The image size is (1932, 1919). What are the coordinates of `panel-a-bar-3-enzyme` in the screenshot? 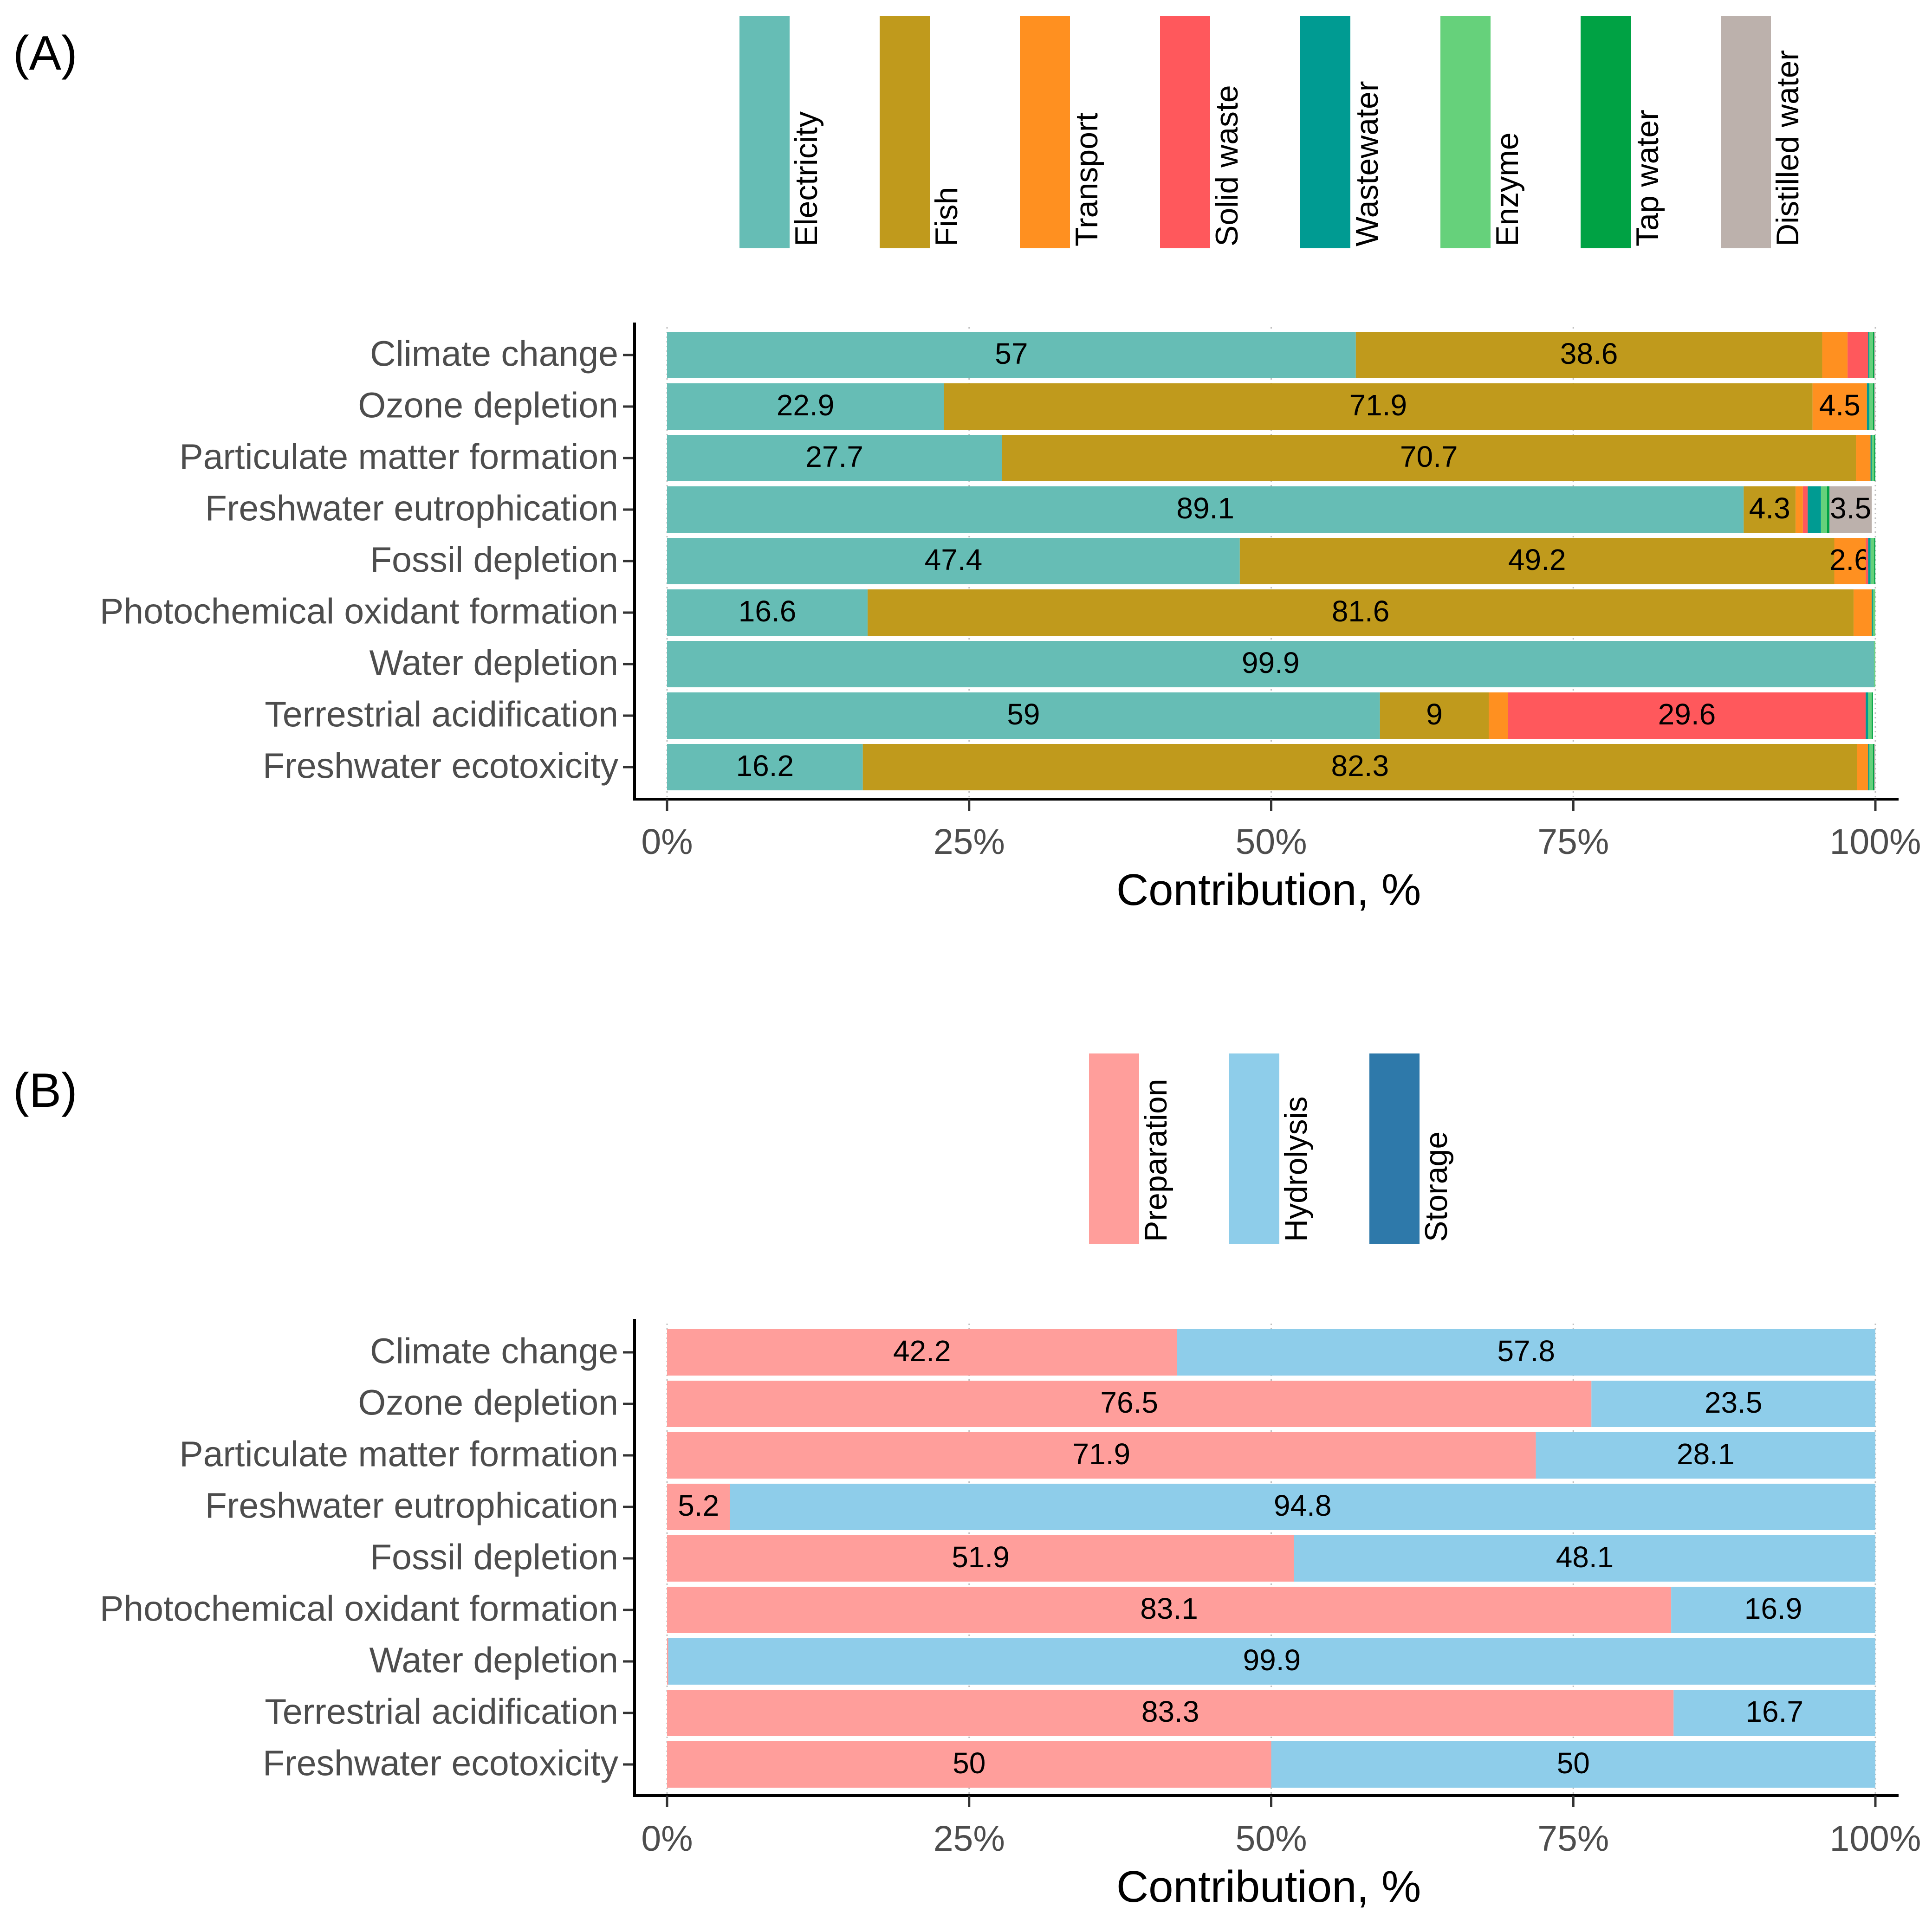 It's located at (1873, 458).